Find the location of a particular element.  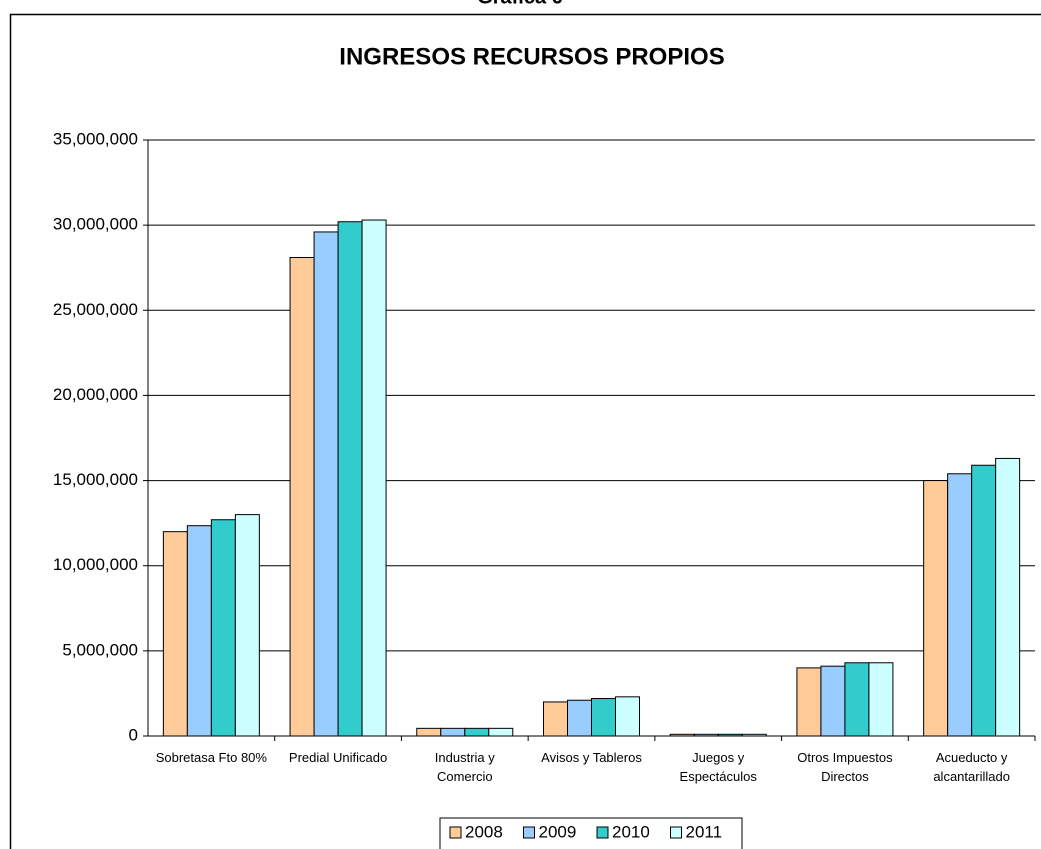

legend-label: 2009 is located at coordinates (558, 831).